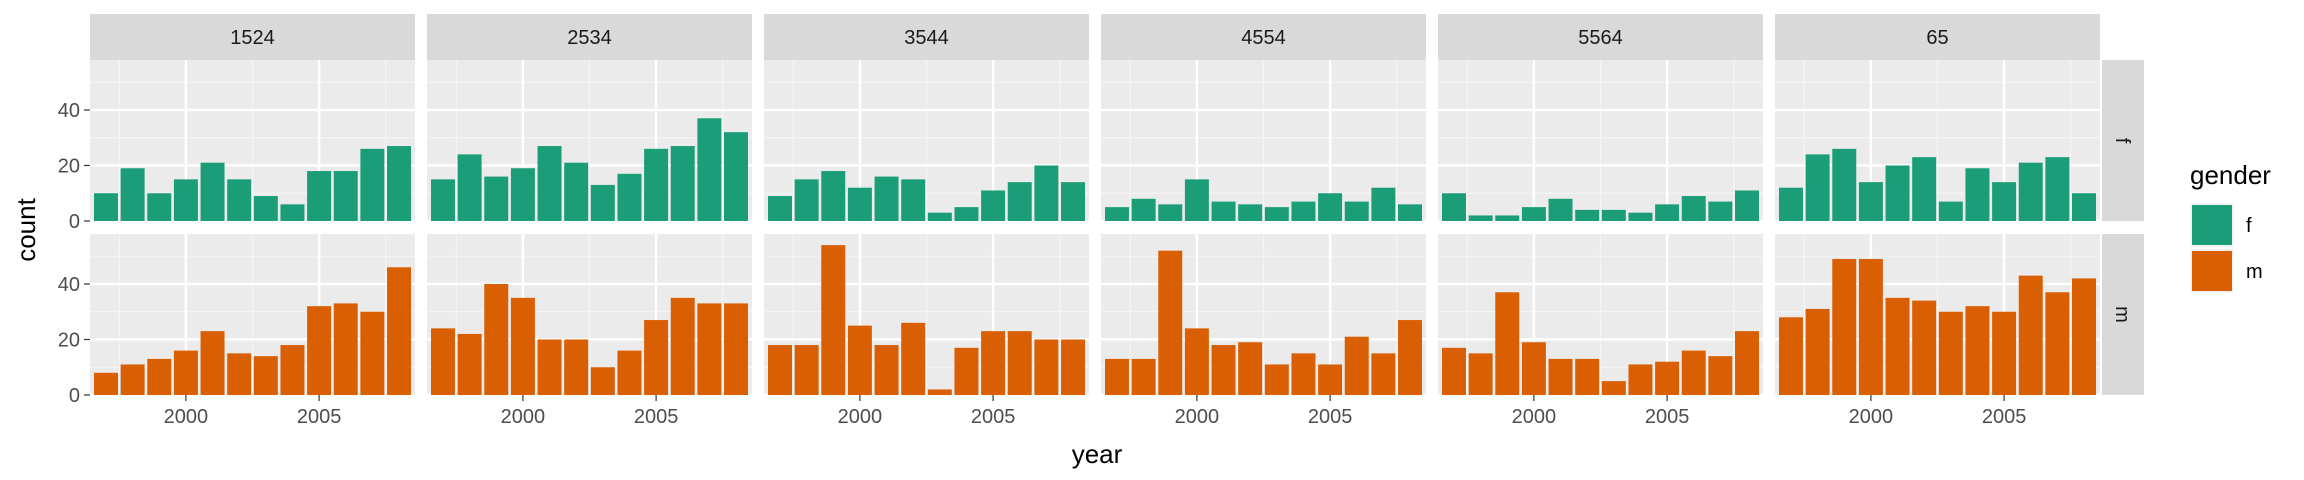 This screenshot has width=2304, height=480. I want to click on strip-5564: 5564, so click(1600, 37).